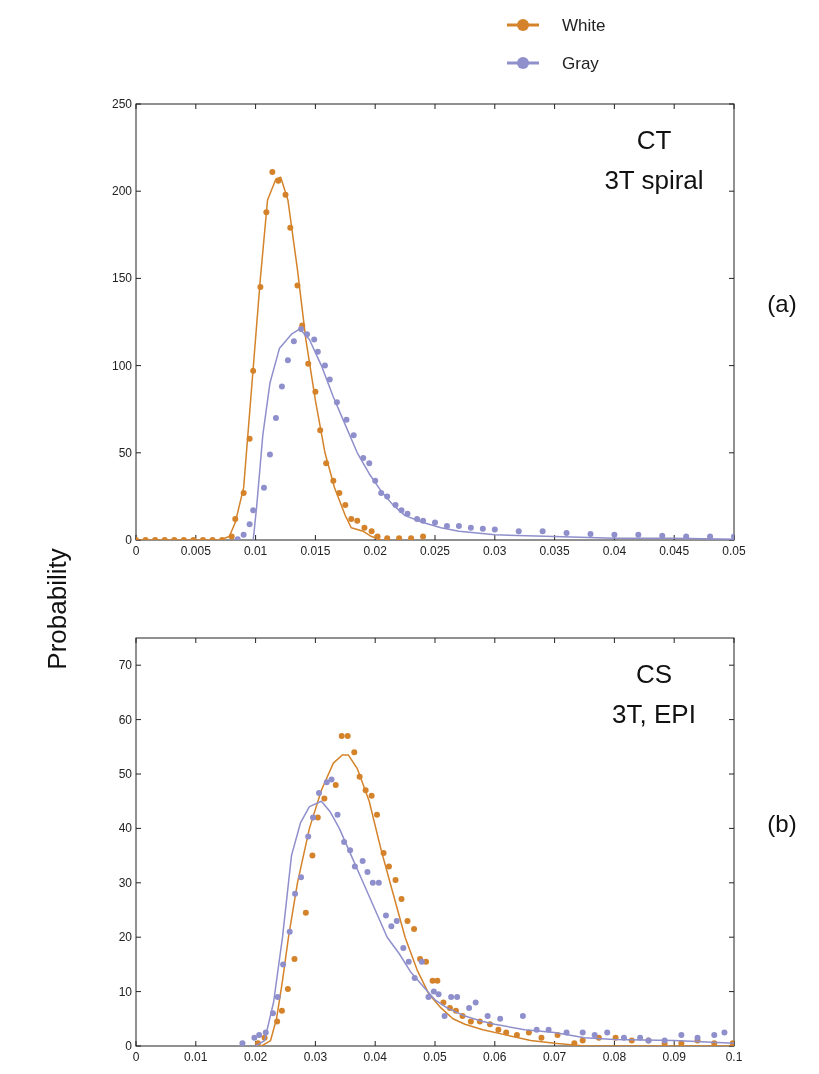 The image size is (819, 1074). I want to click on x-tick-label: 0.035, so click(554, 551).